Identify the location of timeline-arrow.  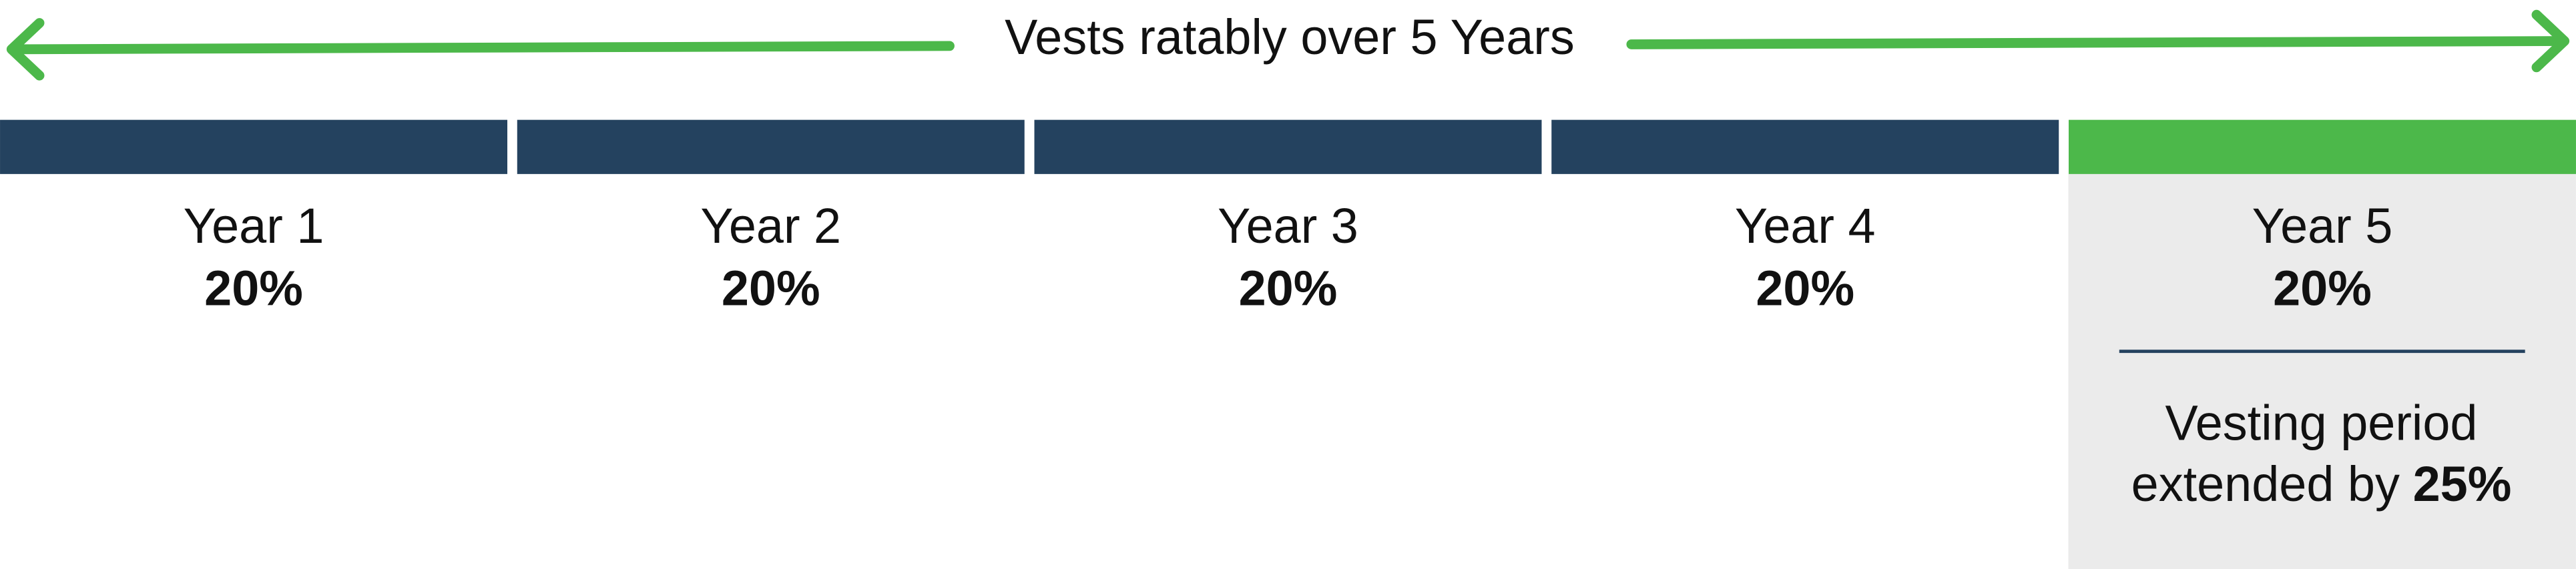
(1288, 45).